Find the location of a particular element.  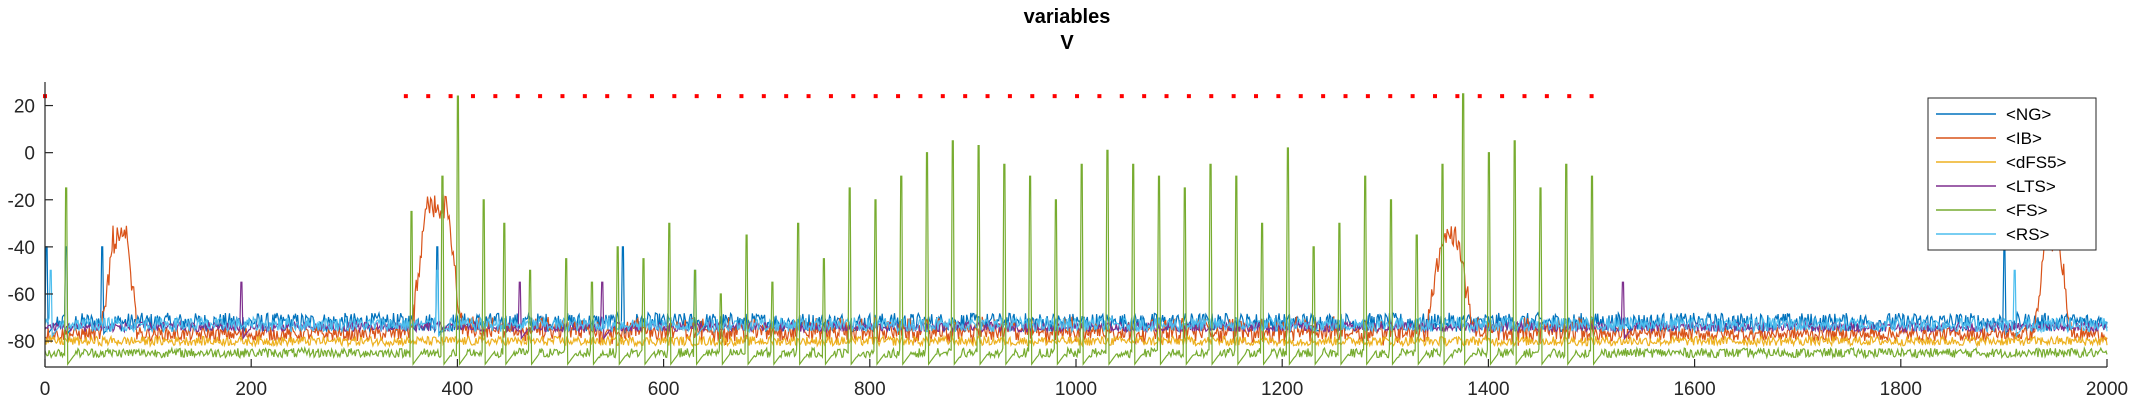

y-tick-label: 0 is located at coordinates (29, 154).